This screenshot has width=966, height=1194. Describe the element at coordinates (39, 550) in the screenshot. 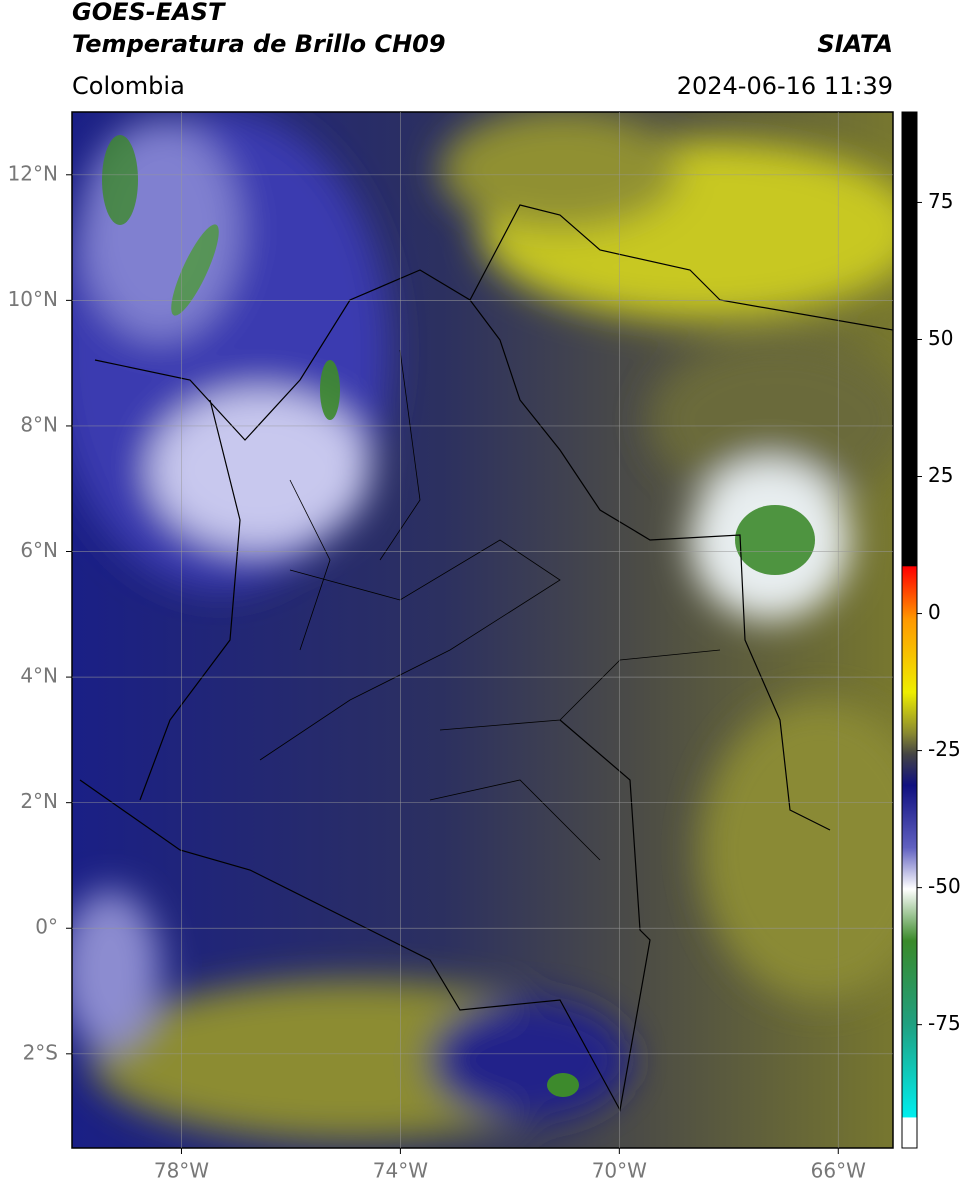

I see `lat-tick-label: 6°N` at that location.